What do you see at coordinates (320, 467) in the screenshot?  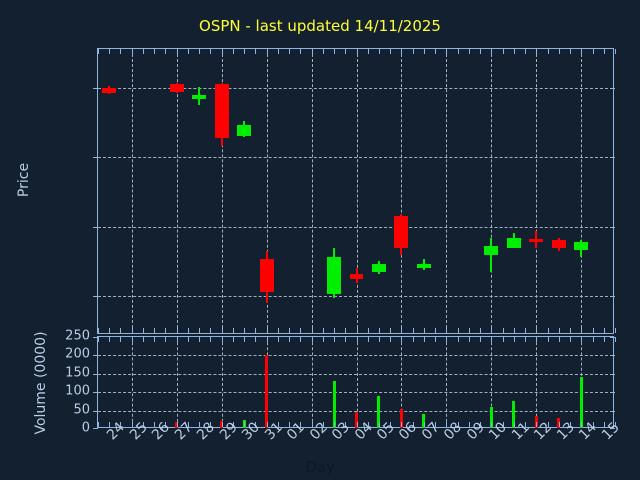 I see `x-axis-title: Day` at bounding box center [320, 467].